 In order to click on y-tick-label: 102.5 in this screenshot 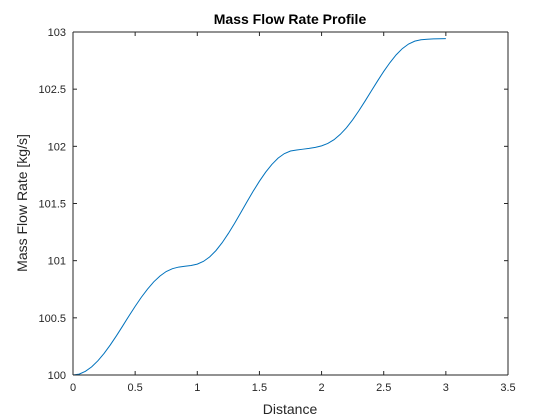, I will do `click(52, 90)`.